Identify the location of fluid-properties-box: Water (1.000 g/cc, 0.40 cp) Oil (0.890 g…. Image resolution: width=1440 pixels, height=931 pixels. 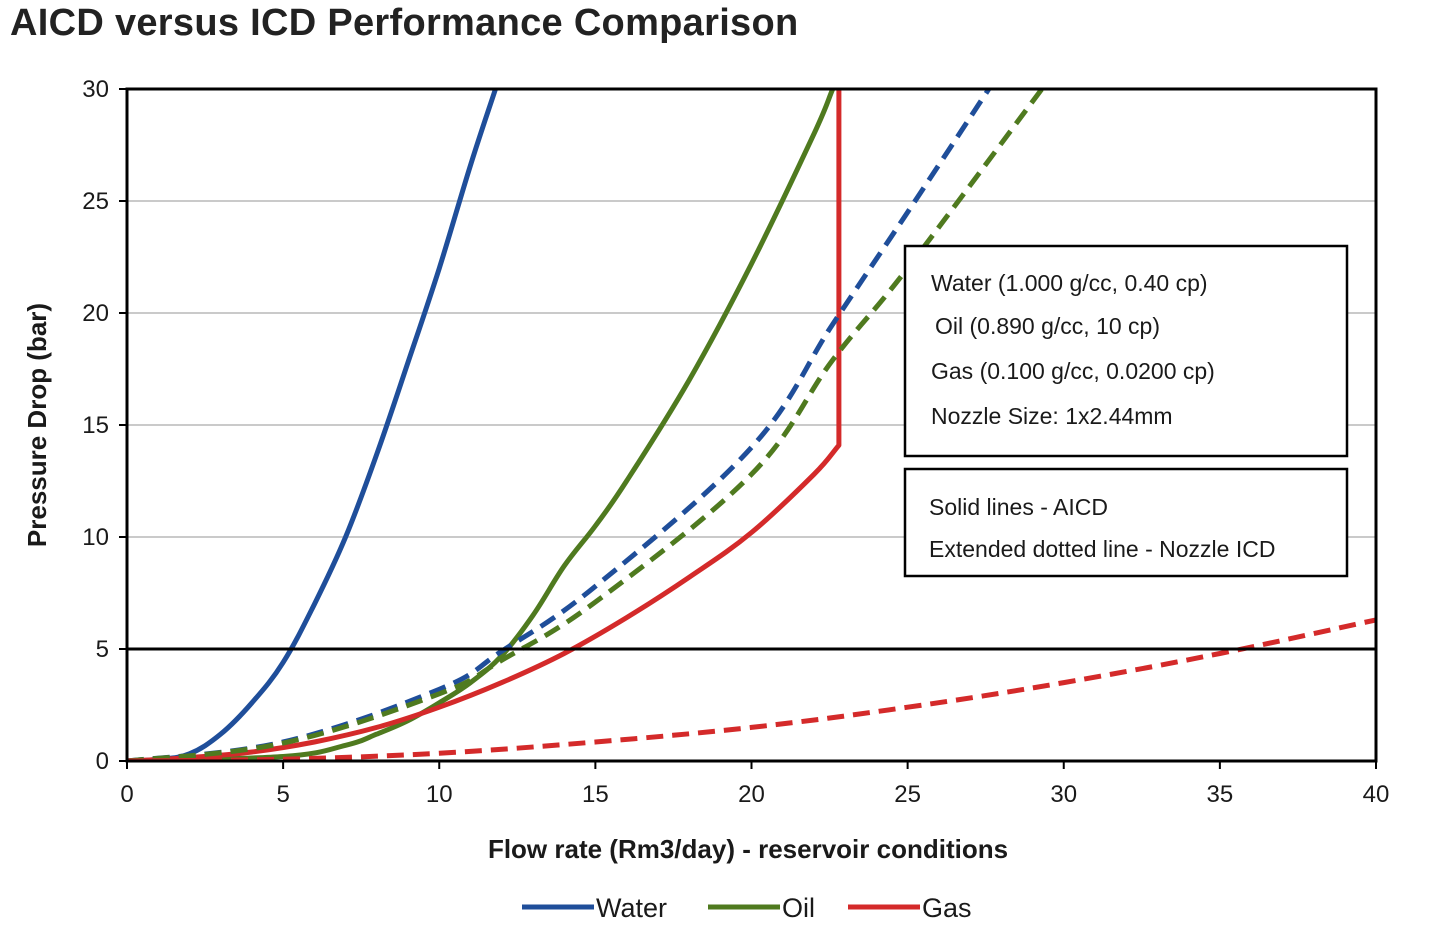
(1126, 351).